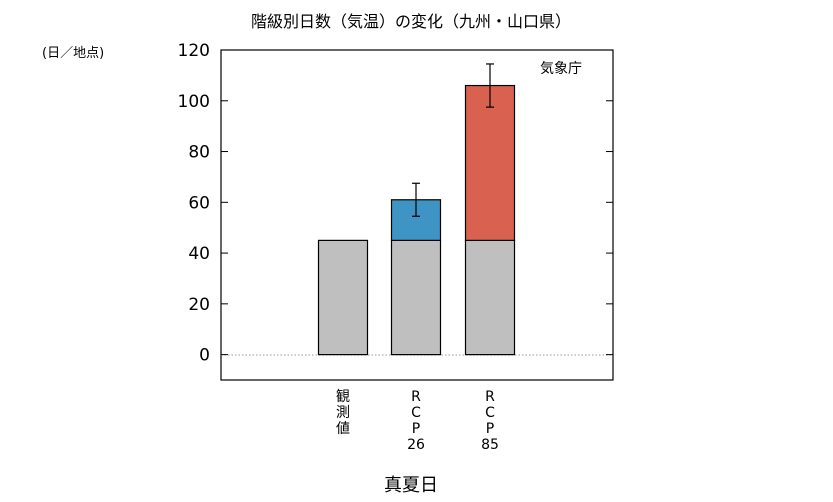  What do you see at coordinates (194, 51) in the screenshot?
I see `y-tick-label: 120` at bounding box center [194, 51].